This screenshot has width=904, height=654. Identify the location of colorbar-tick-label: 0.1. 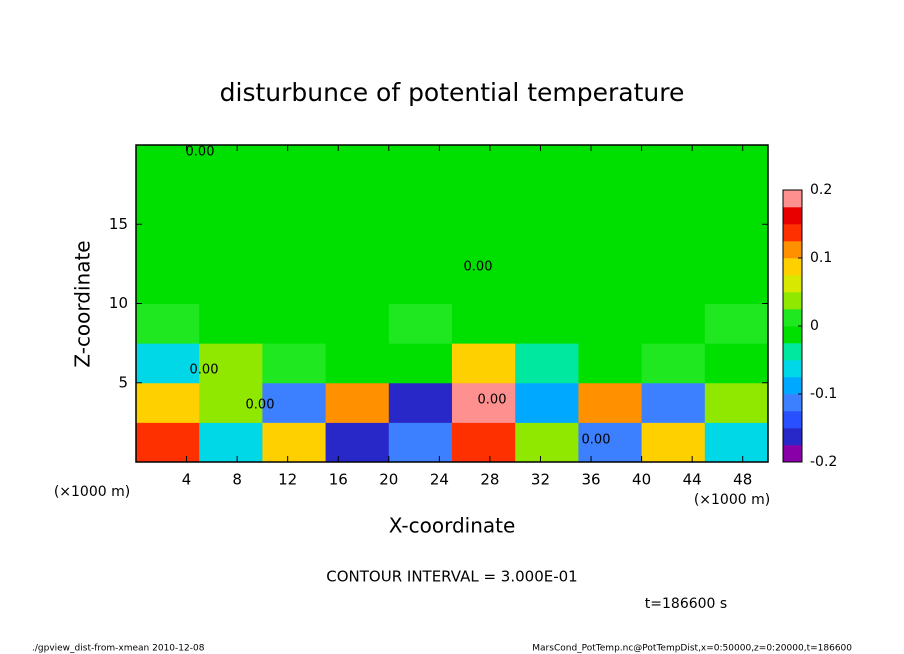
(821, 258).